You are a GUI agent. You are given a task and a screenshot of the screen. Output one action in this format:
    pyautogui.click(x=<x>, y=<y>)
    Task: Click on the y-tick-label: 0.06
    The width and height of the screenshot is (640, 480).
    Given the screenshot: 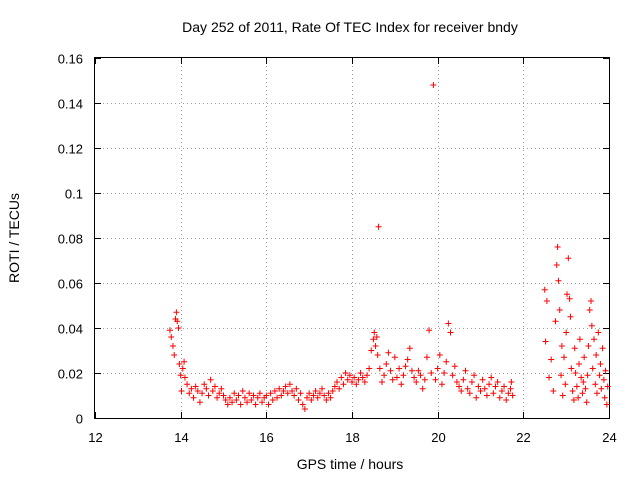 What is the action you would take?
    pyautogui.click(x=70, y=284)
    